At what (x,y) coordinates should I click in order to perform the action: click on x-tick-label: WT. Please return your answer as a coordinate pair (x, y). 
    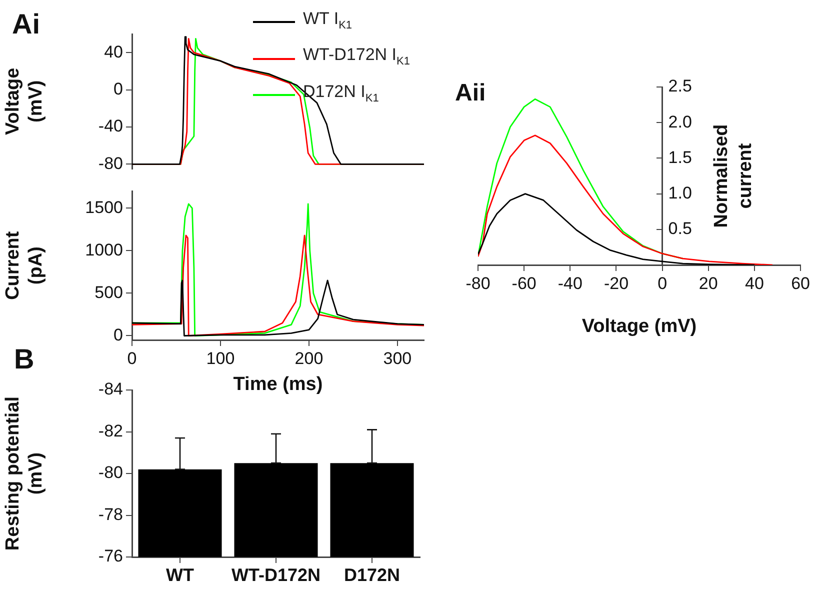
    Looking at the image, I should click on (180, 574).